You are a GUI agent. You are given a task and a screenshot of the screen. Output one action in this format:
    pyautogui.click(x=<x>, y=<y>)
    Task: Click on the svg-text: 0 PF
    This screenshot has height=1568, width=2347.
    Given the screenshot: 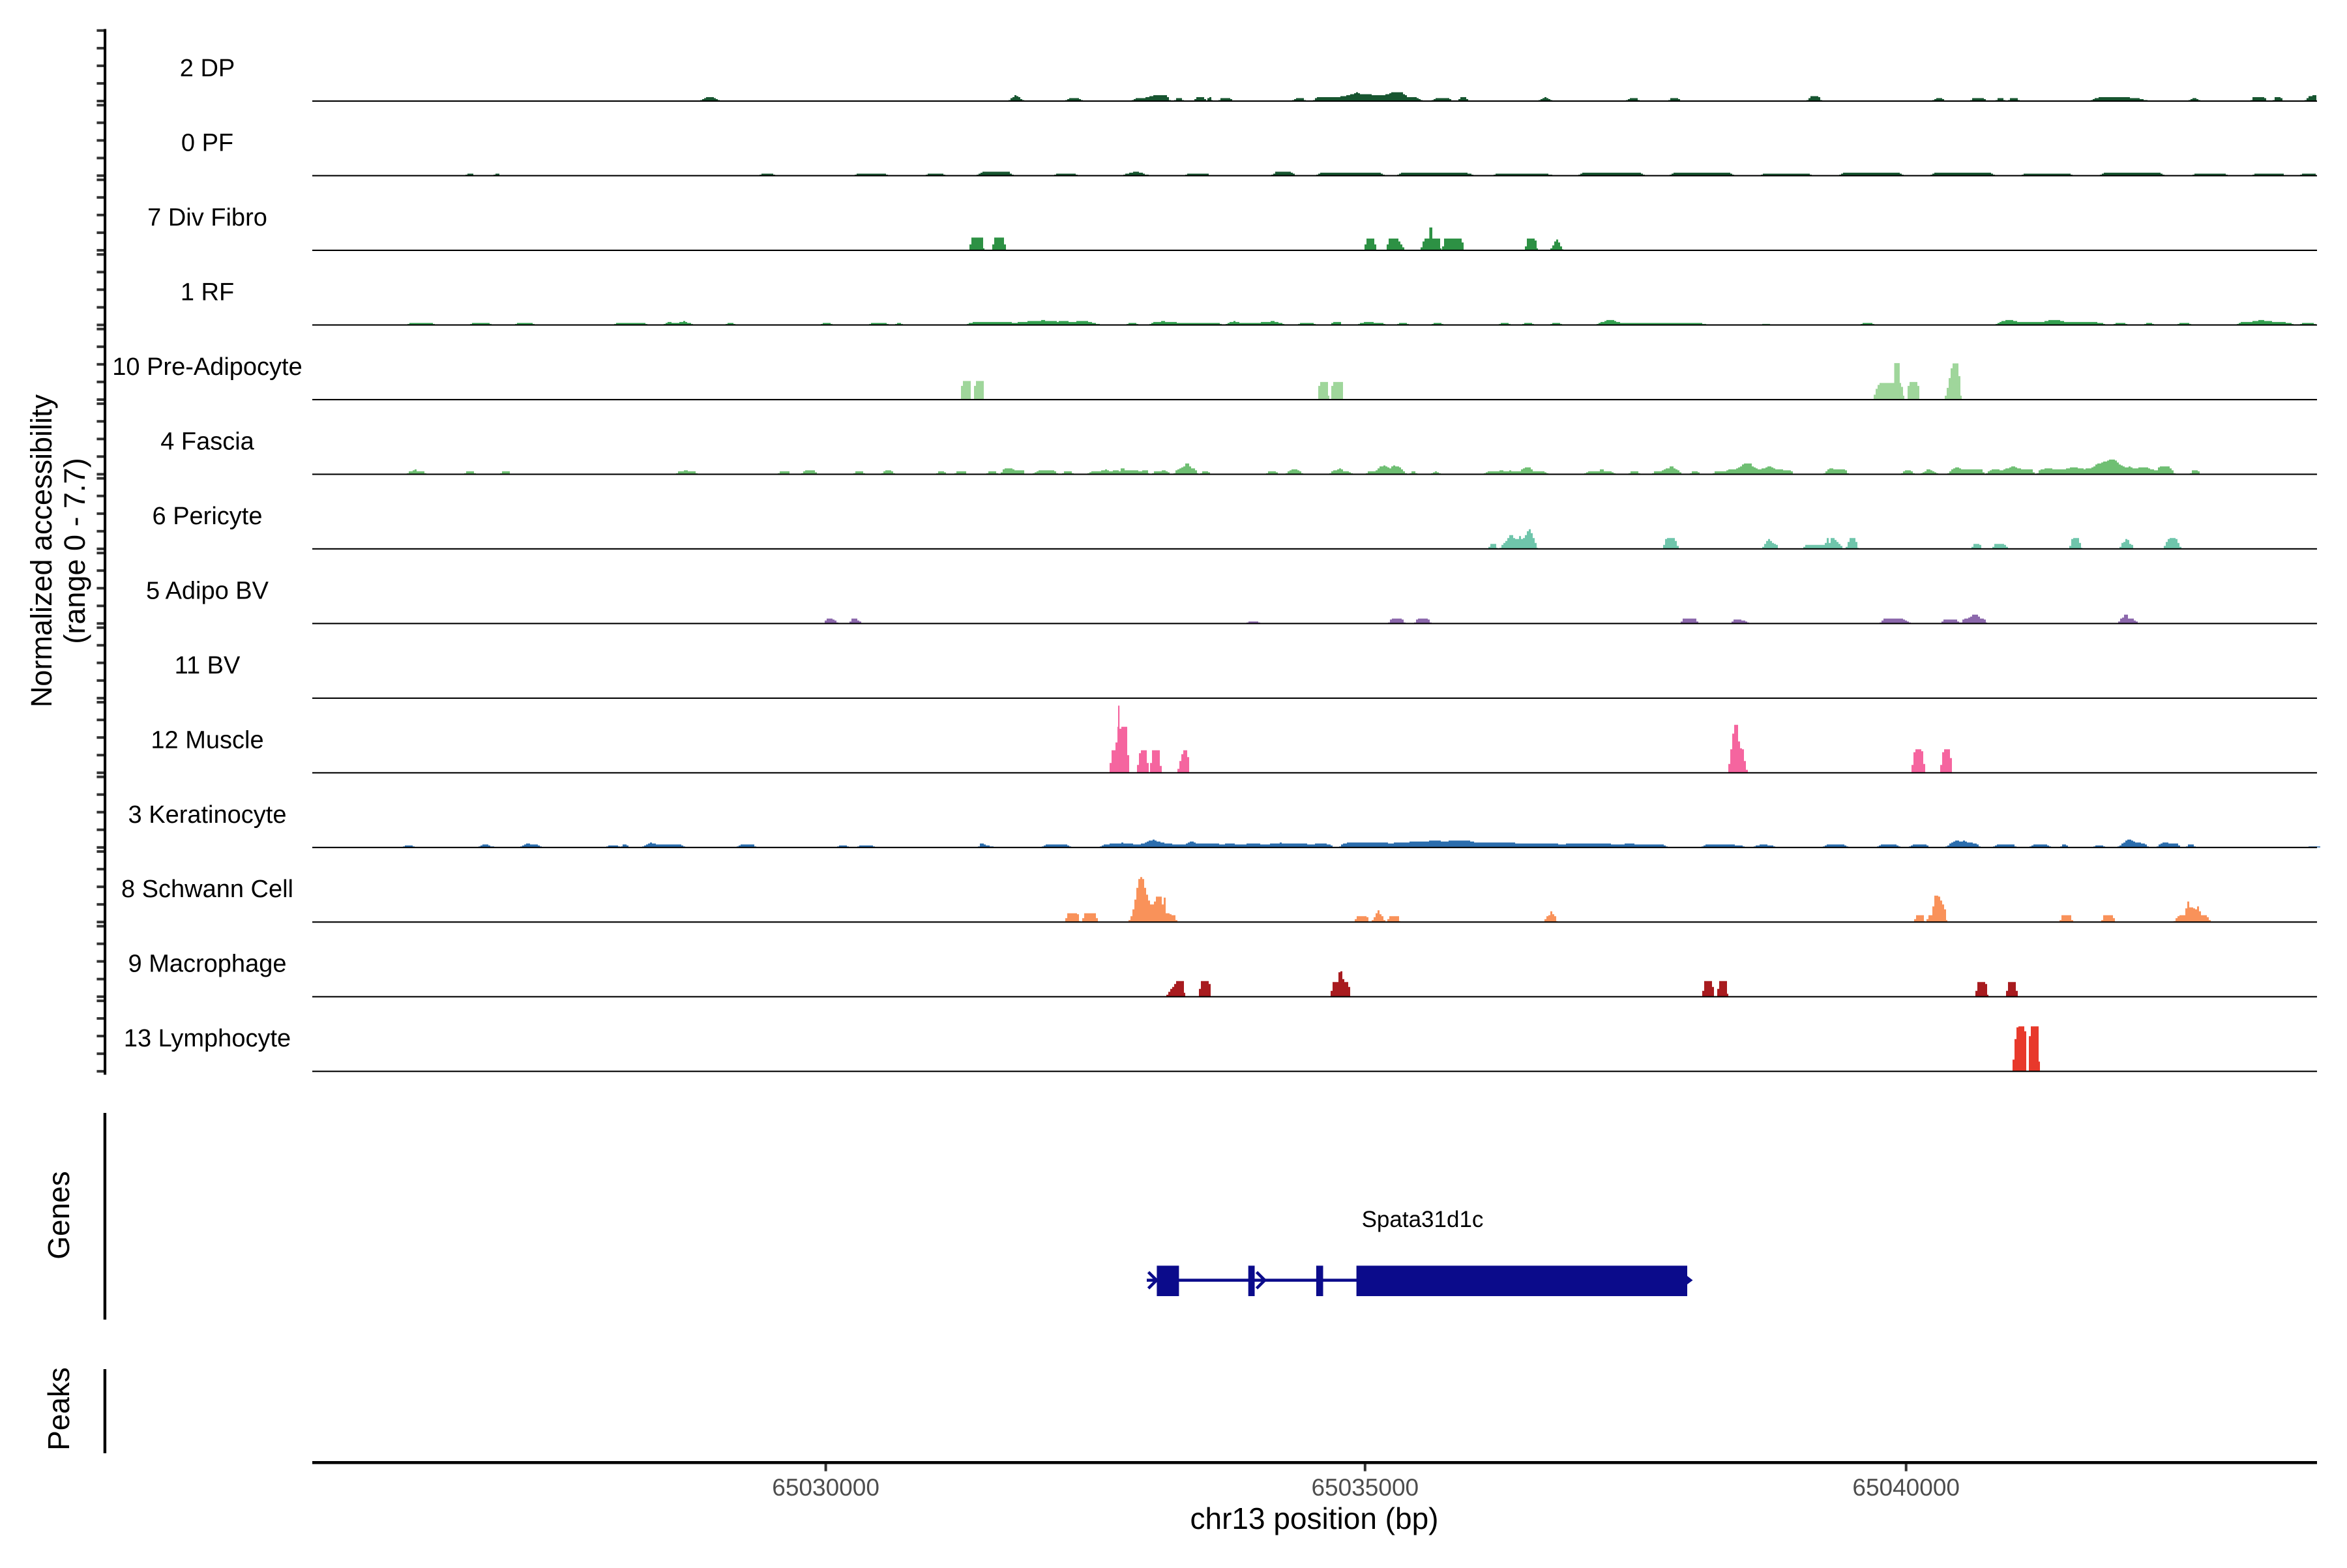 What is the action you would take?
    pyautogui.click(x=207, y=143)
    